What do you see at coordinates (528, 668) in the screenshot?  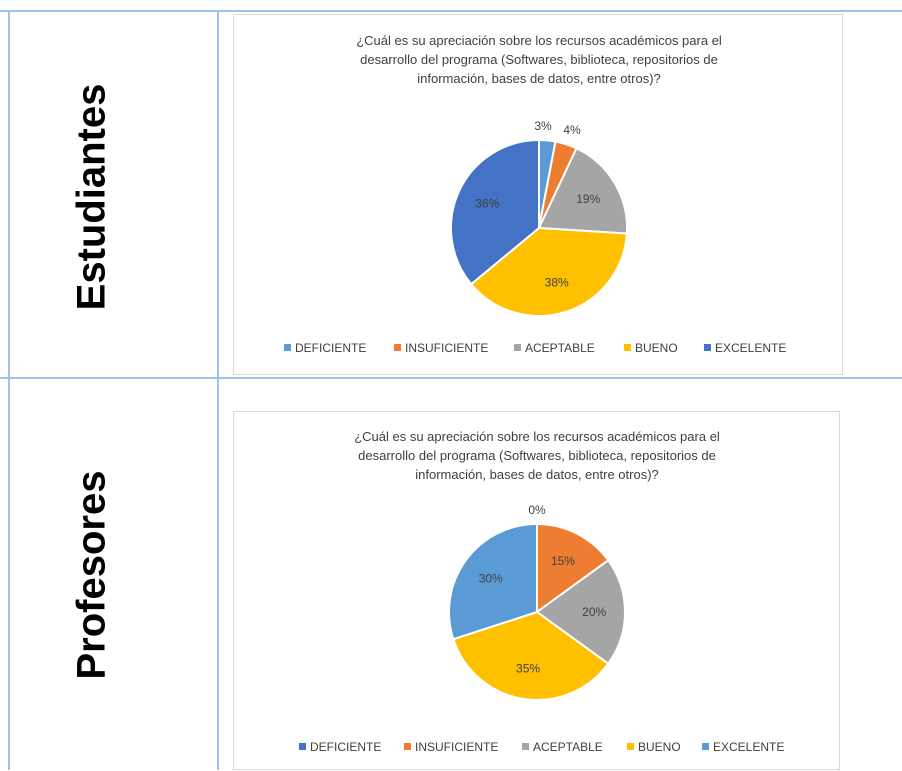 I see `data-label-bueno: 35%` at bounding box center [528, 668].